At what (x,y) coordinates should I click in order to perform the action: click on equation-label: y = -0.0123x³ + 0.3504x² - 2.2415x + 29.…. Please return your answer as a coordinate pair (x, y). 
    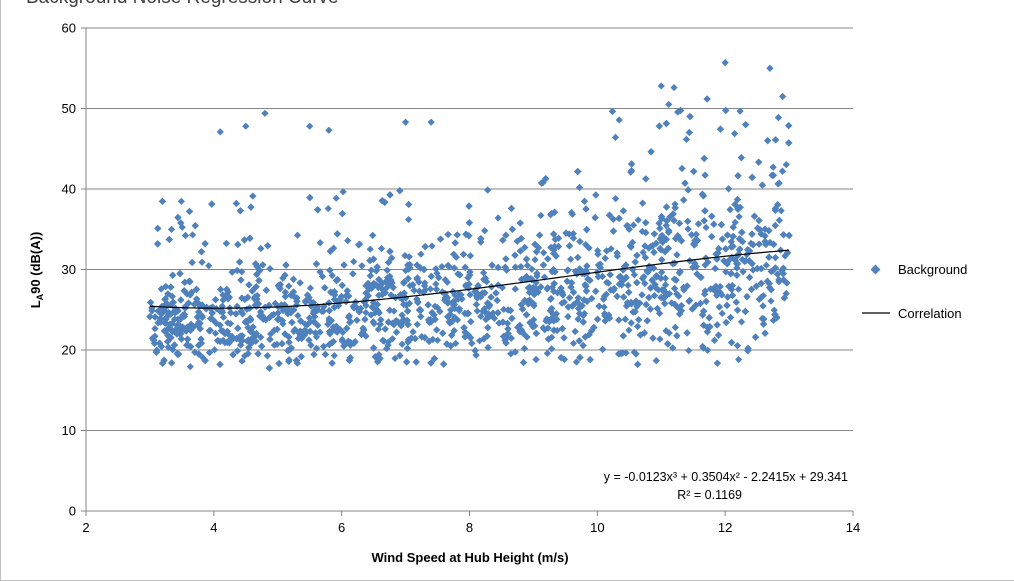
    Looking at the image, I should click on (726, 477).